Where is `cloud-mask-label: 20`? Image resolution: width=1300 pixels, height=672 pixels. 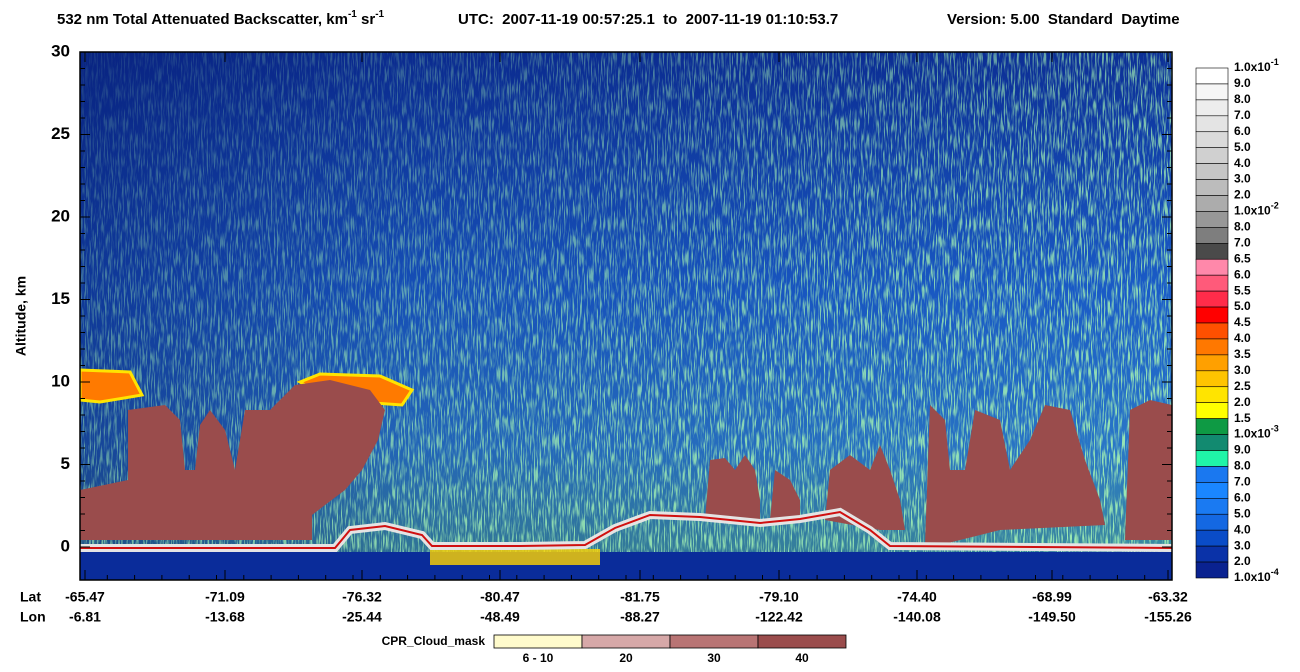
cloud-mask-label: 20 is located at coordinates (626, 658).